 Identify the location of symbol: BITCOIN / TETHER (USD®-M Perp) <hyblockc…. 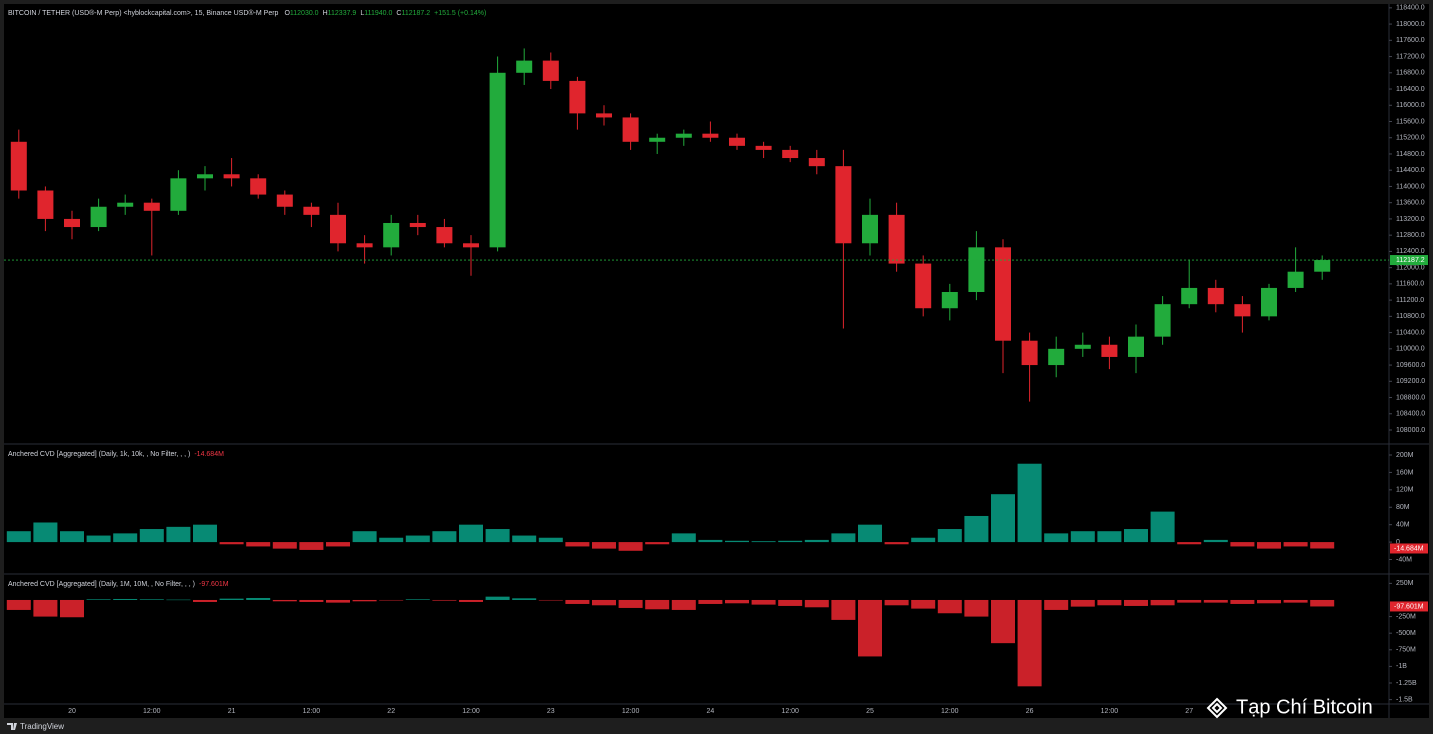
(143, 13).